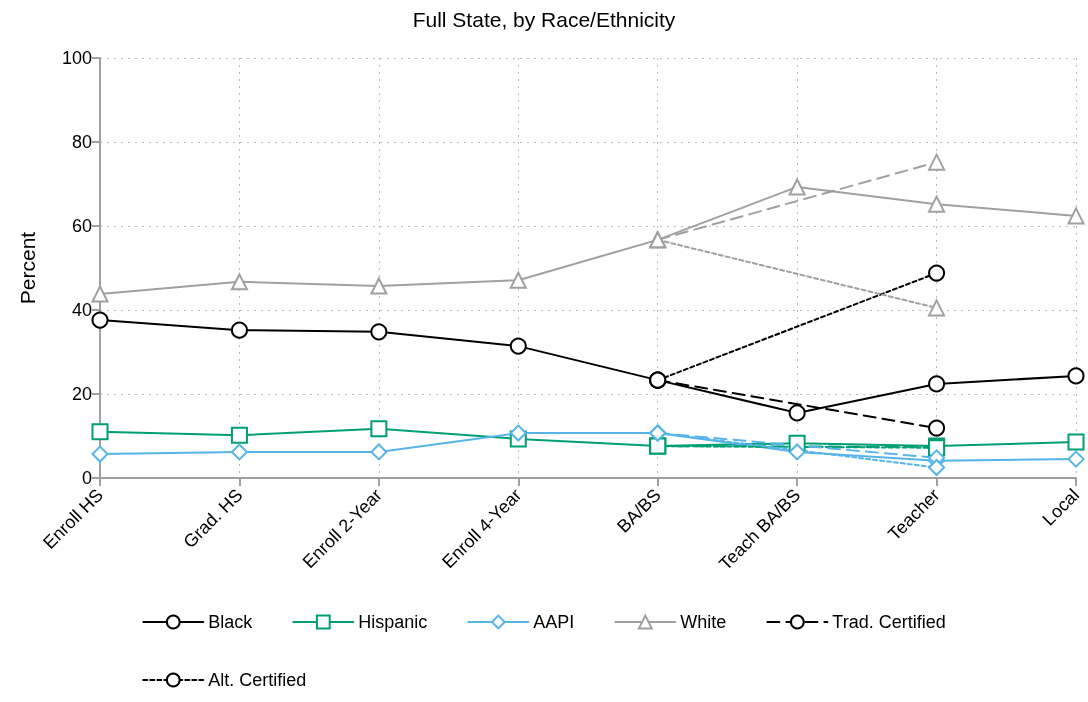 Image resolution: width=1088 pixels, height=702 pixels. Describe the element at coordinates (81, 226) in the screenshot. I see `y-tick-label: 60` at that location.